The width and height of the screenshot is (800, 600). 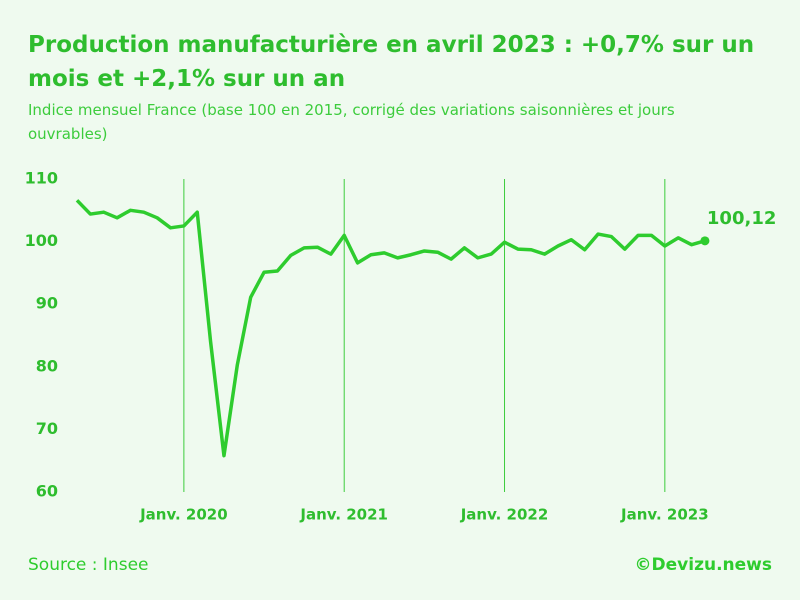 I want to click on value-label: 100,12, so click(x=741, y=218).